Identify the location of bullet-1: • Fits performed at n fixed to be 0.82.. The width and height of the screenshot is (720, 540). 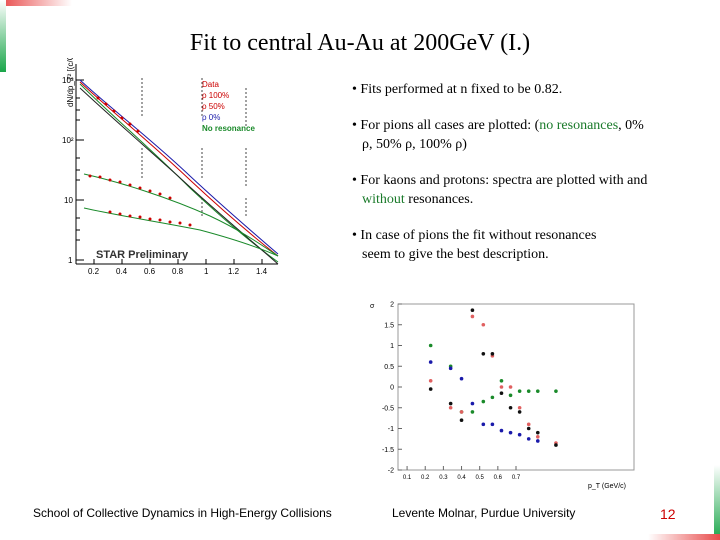
(532, 89).